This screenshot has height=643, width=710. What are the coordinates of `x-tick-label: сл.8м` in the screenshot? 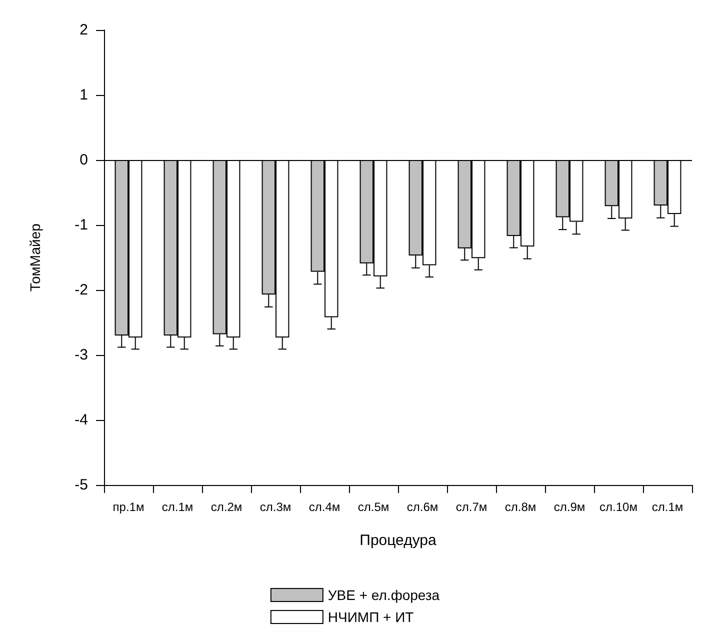 It's located at (520, 507).